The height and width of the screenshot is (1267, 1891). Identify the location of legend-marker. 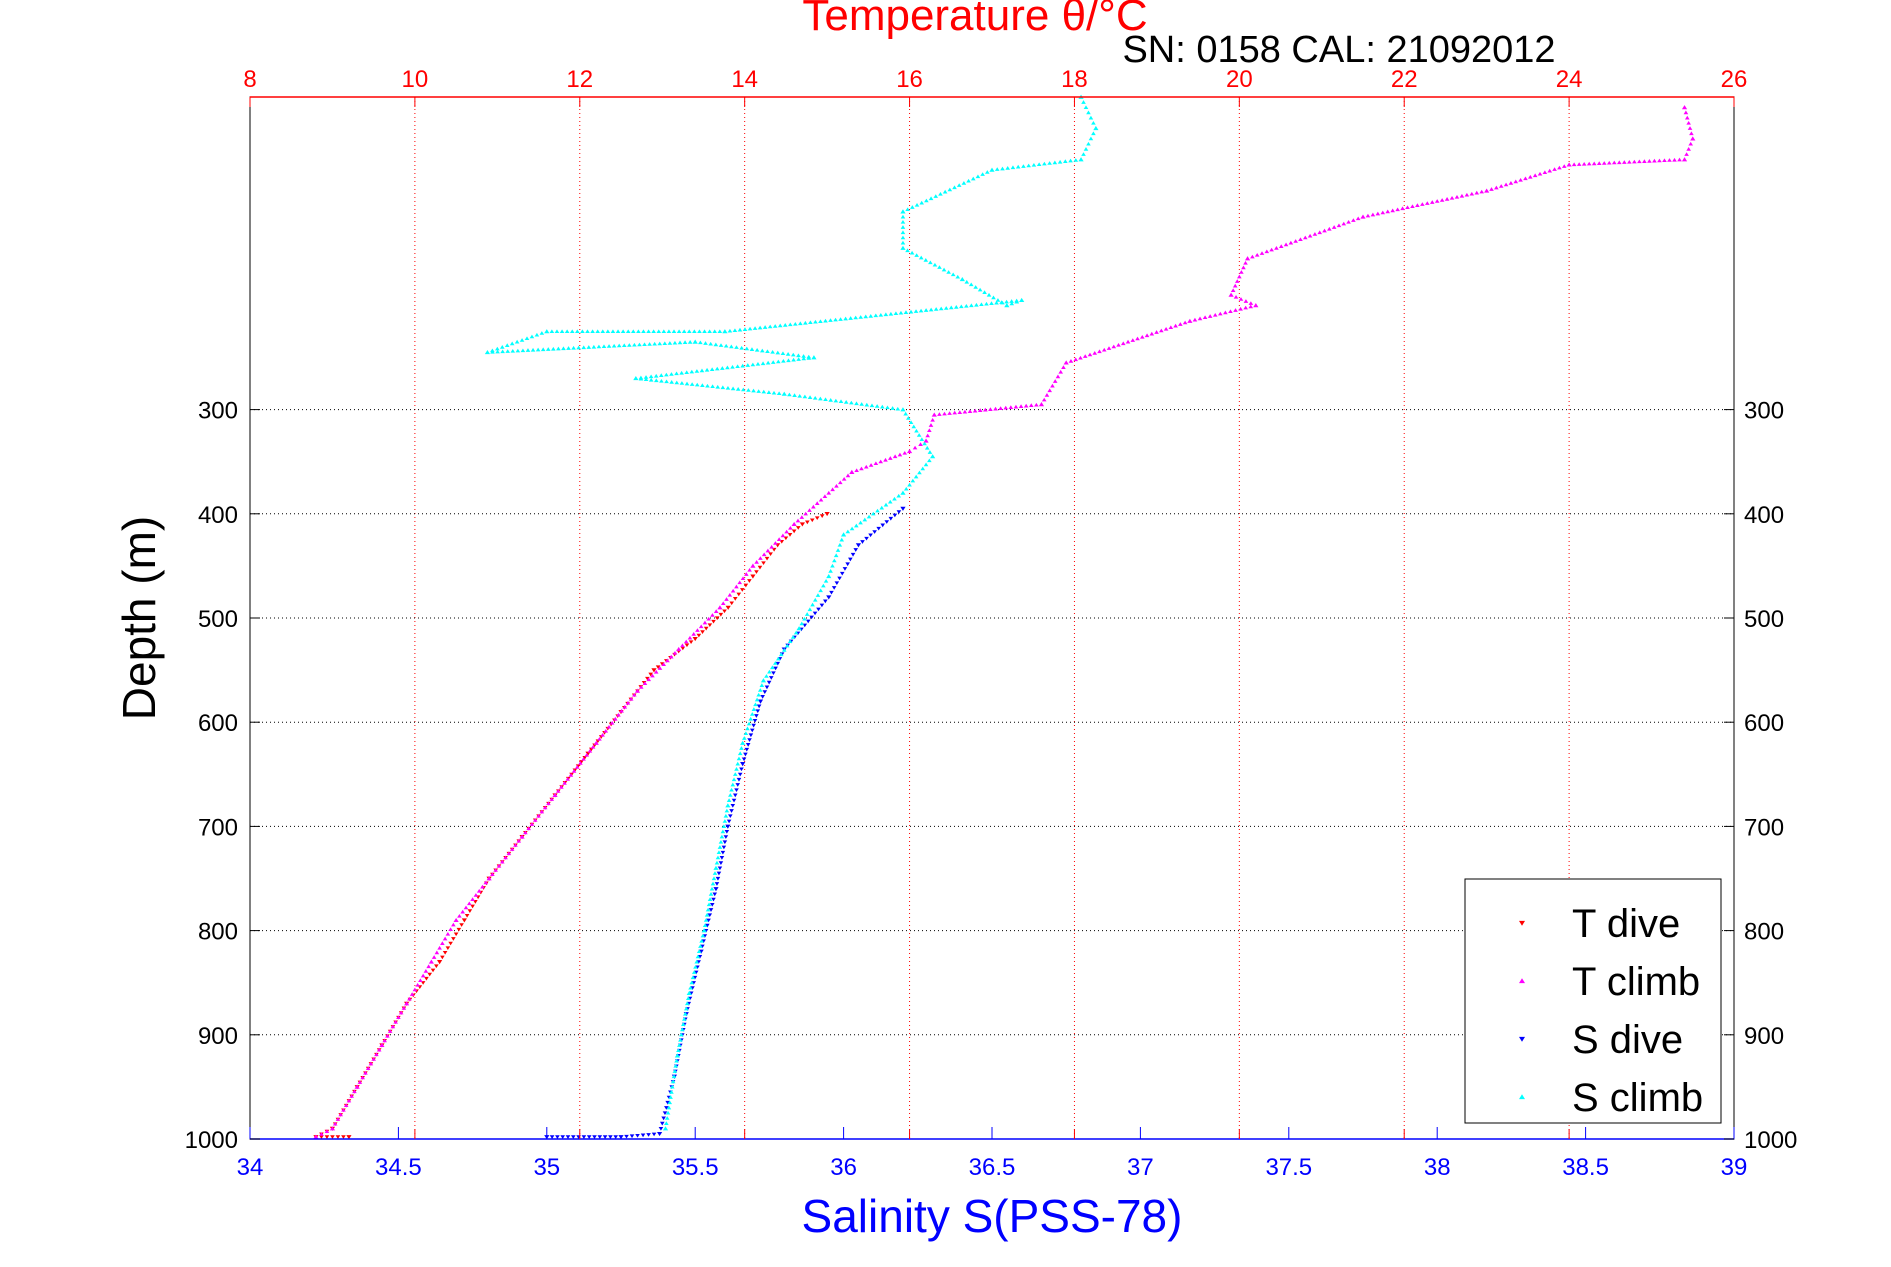
(1522, 923).